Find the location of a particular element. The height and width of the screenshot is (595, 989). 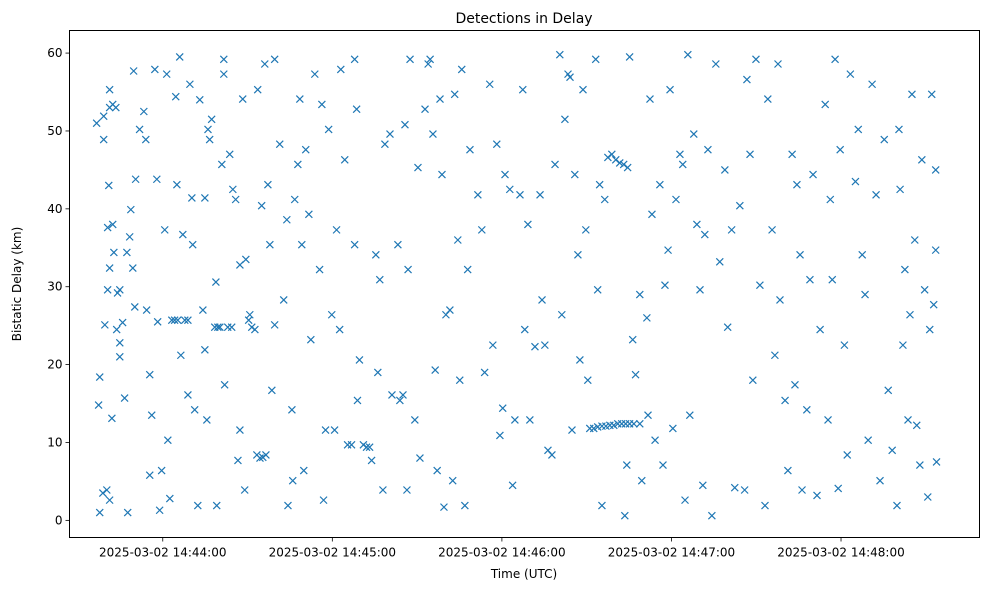

y-tick-label: 40 is located at coordinates (54, 209).